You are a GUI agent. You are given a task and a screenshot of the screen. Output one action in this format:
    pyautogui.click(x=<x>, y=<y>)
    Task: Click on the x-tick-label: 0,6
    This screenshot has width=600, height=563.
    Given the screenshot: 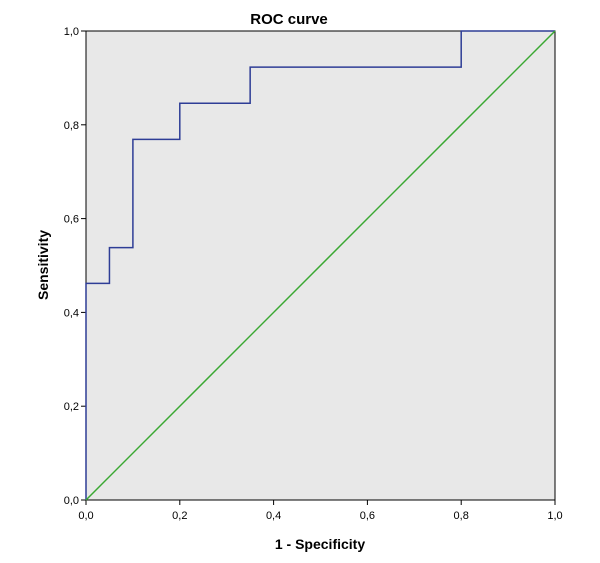 What is the action you would take?
    pyautogui.click(x=367, y=516)
    